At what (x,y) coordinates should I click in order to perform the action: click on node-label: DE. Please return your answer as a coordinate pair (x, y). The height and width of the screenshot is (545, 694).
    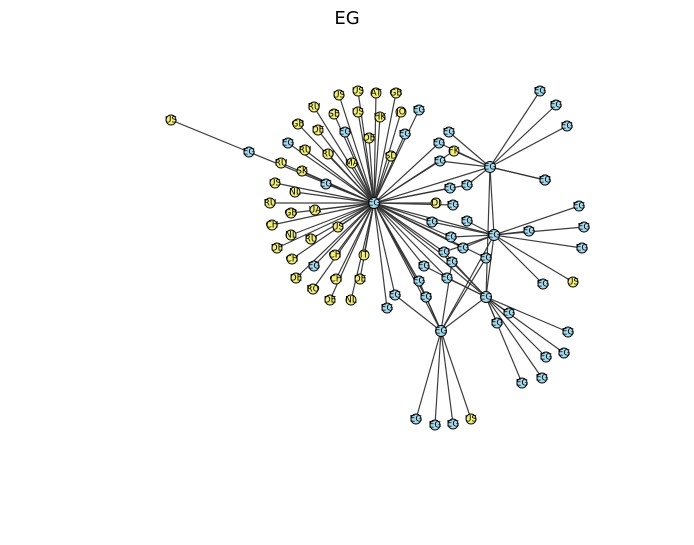
    Looking at the image, I should click on (318, 131).